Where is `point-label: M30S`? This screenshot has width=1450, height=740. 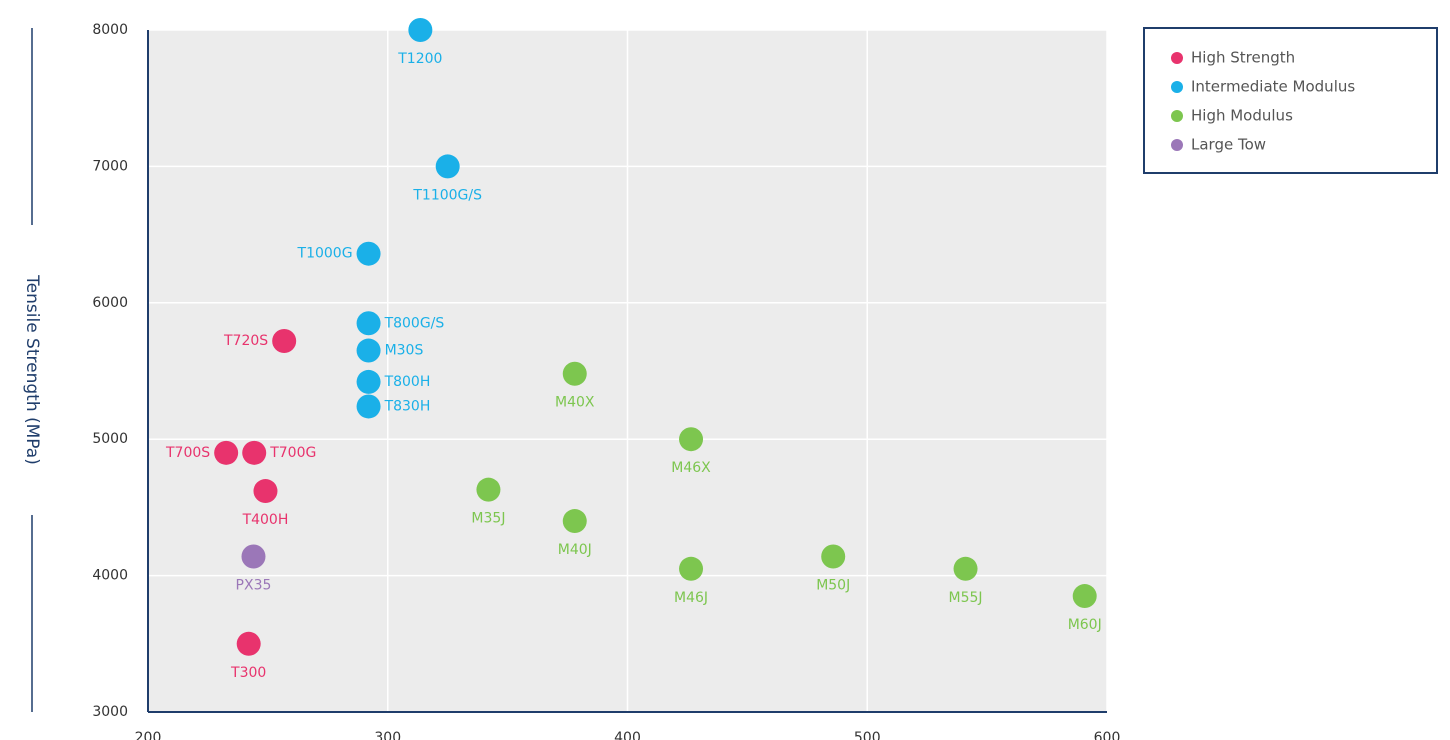
point-label: M30S is located at coordinates (404, 351).